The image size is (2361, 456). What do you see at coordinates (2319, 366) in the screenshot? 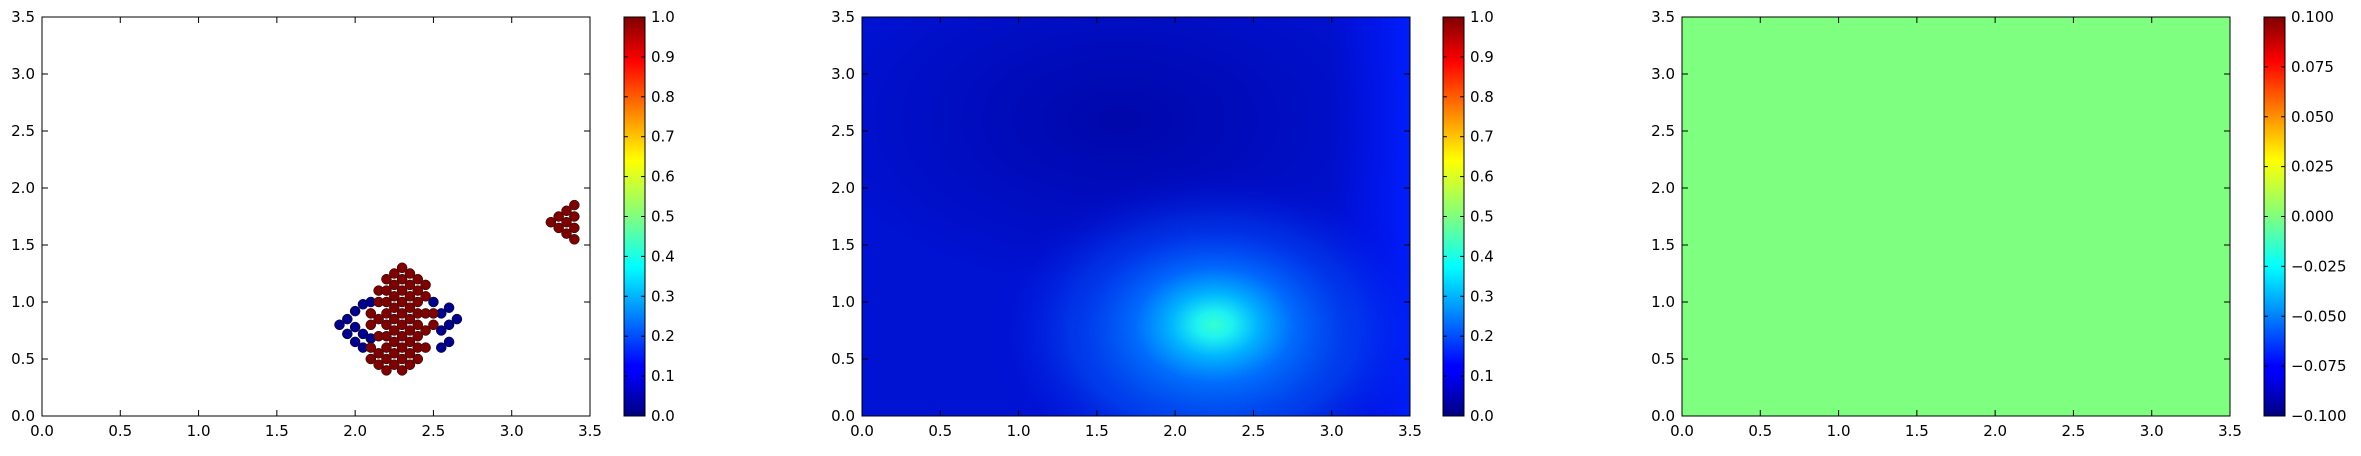
I see `colorbar-tick-label: −0.075` at bounding box center [2319, 366].